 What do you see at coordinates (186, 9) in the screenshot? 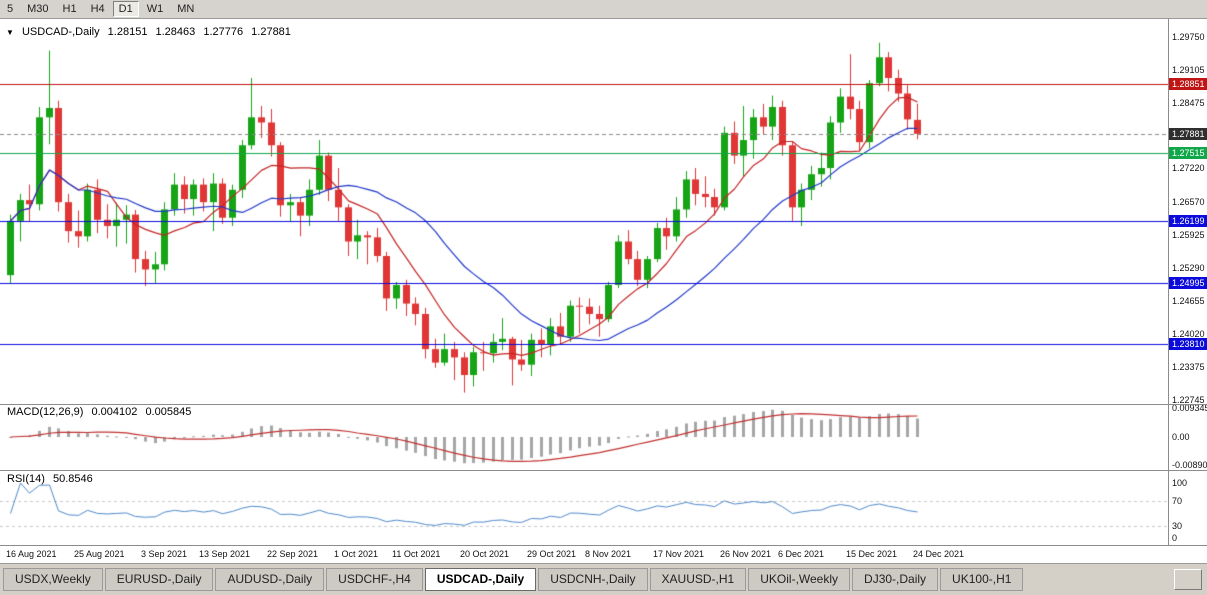
I see `timeframe-button-mn: MN` at bounding box center [186, 9].